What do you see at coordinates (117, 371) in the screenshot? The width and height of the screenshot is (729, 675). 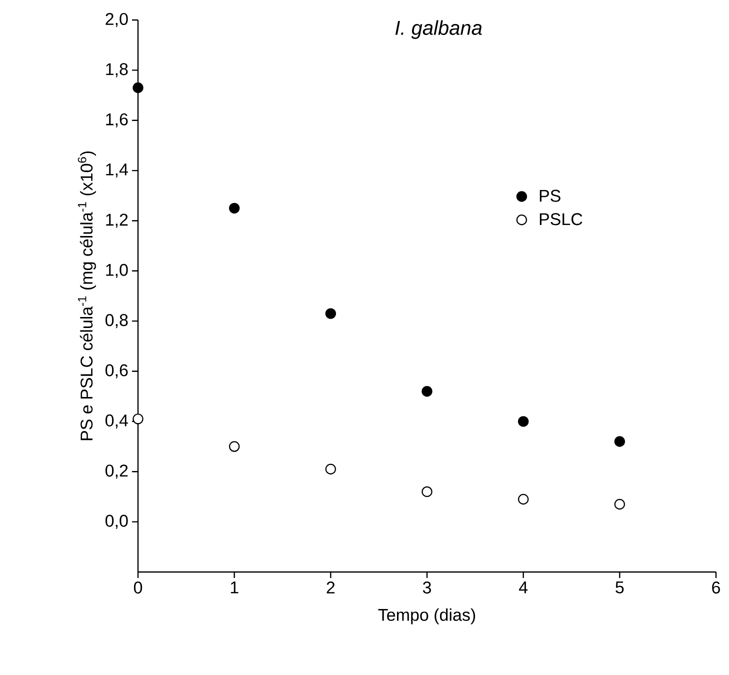 I see `y-tick-label: 0,6` at bounding box center [117, 371].